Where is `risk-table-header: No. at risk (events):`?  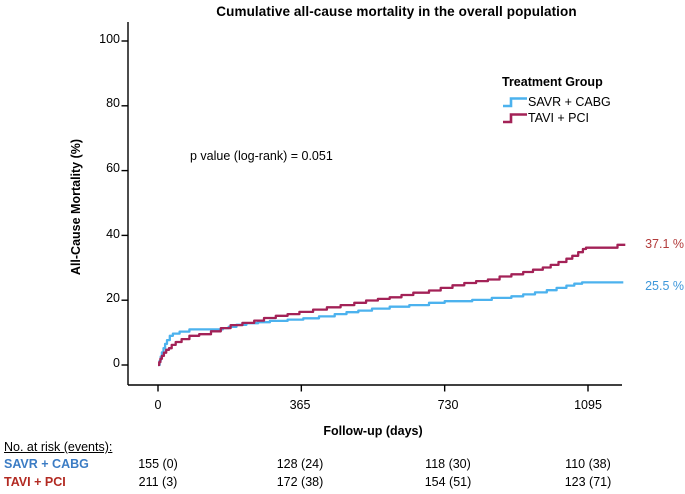 risk-table-header: No. at risk (events): is located at coordinates (58, 447).